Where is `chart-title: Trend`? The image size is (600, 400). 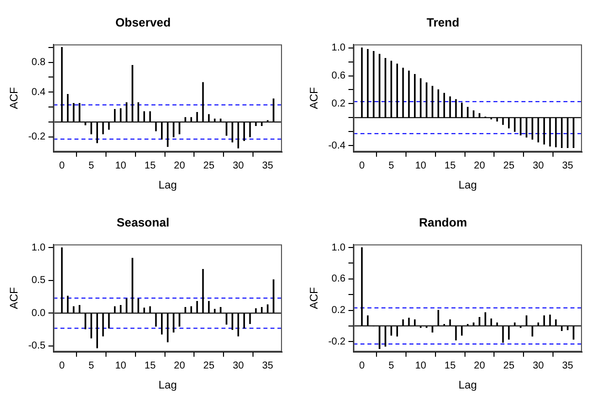 chart-title: Trend is located at coordinates (443, 23).